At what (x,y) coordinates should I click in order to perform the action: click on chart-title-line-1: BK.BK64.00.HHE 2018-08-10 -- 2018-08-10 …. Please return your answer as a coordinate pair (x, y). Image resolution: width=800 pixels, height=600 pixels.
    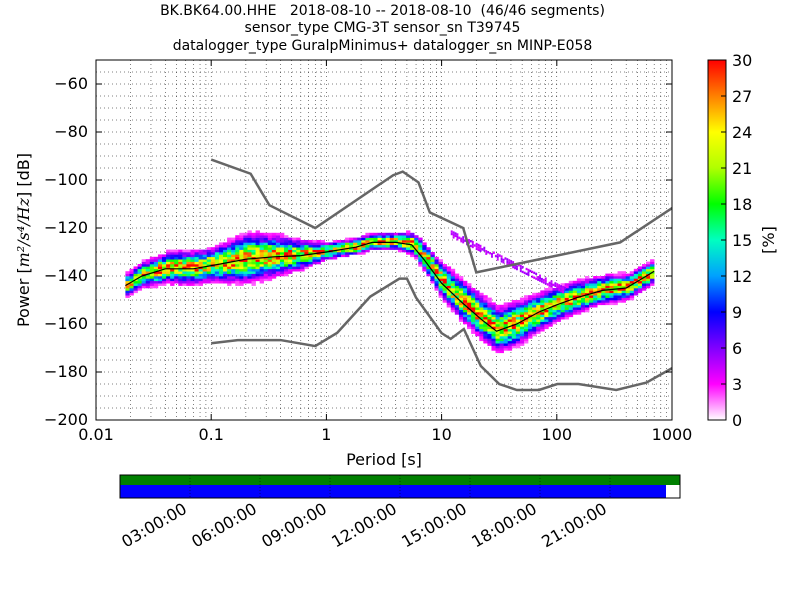
    Looking at the image, I should click on (382, 11).